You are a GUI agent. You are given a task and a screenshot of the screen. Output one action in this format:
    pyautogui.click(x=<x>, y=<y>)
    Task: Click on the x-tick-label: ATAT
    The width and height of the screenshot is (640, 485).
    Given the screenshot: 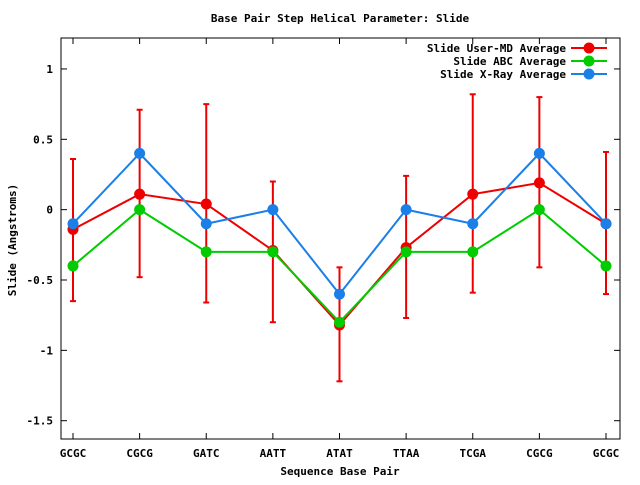 What is the action you would take?
    pyautogui.click(x=339, y=453)
    